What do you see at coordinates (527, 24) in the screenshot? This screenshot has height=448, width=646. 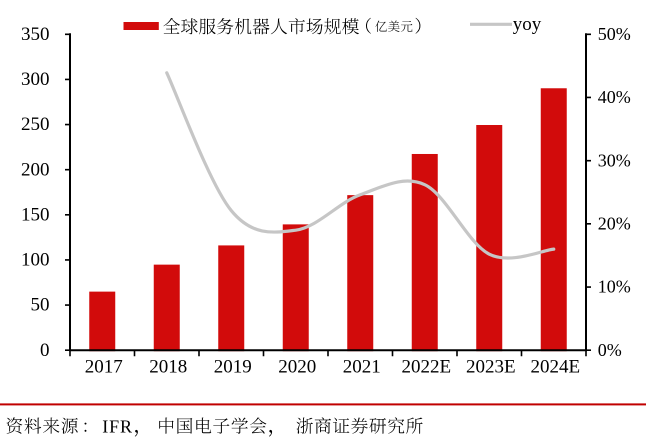 I see `svg-text: yoy` at bounding box center [527, 24].